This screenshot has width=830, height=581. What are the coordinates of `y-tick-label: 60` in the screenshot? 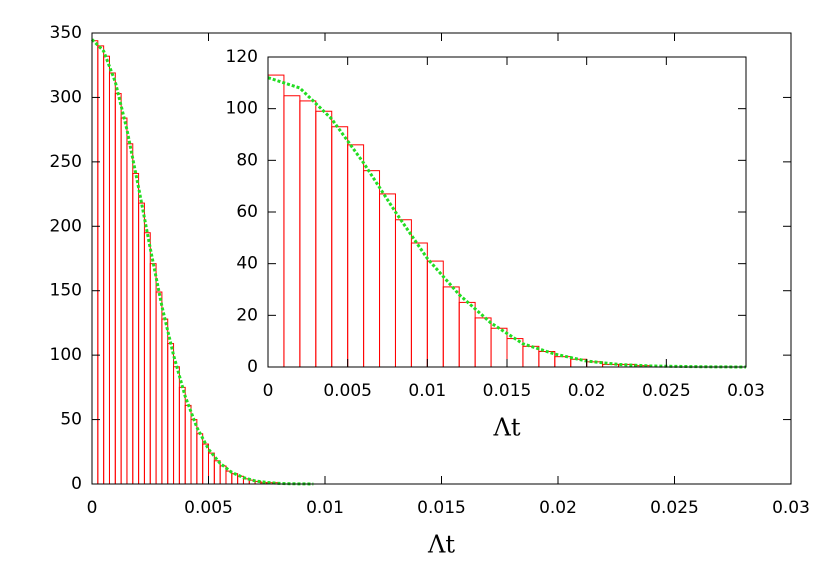 It's located at (247, 212).